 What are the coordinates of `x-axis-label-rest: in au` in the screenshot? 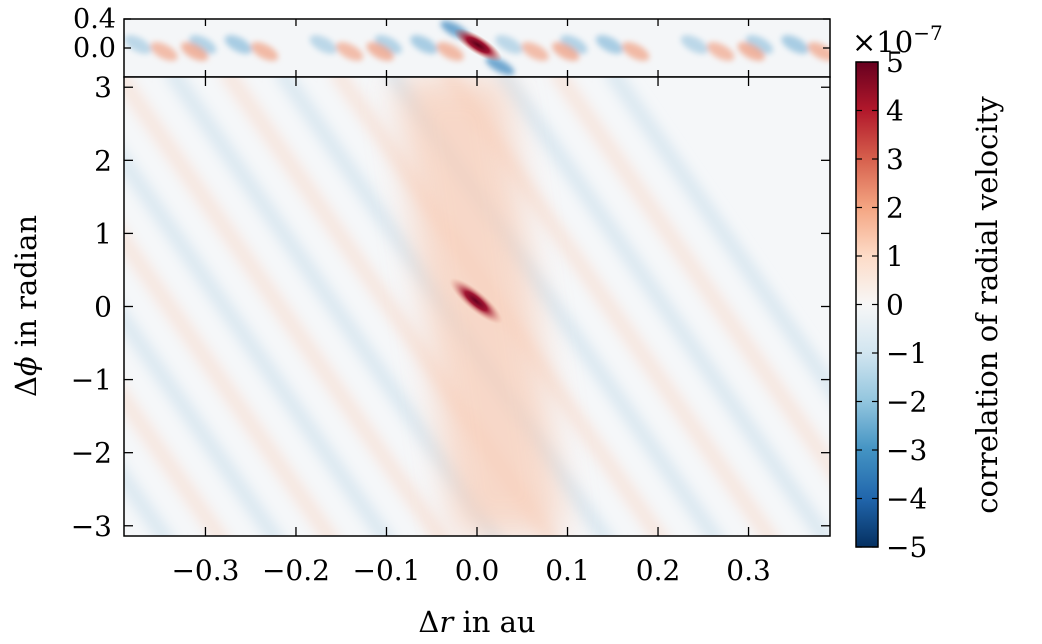 It's located at (494, 622).